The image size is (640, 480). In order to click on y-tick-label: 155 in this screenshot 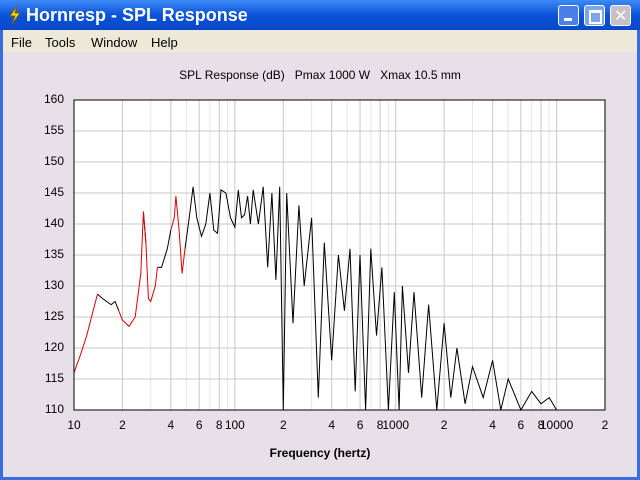, I will do `click(54, 130)`.